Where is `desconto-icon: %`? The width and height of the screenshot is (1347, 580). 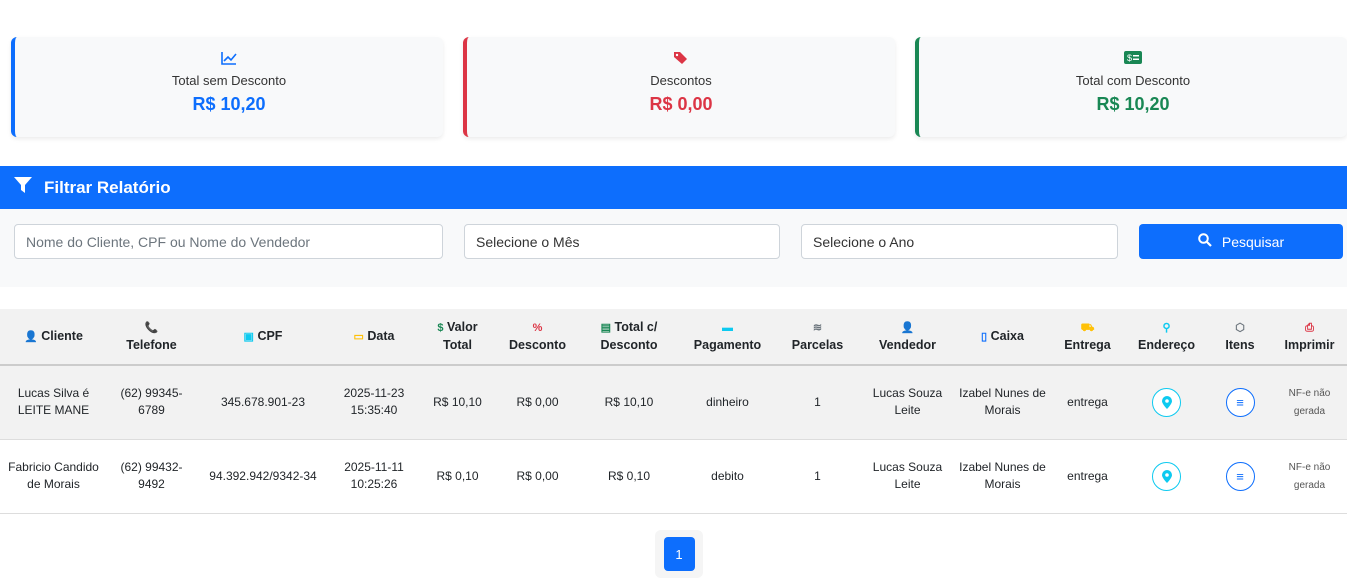
desconto-icon: % is located at coordinates (537, 328).